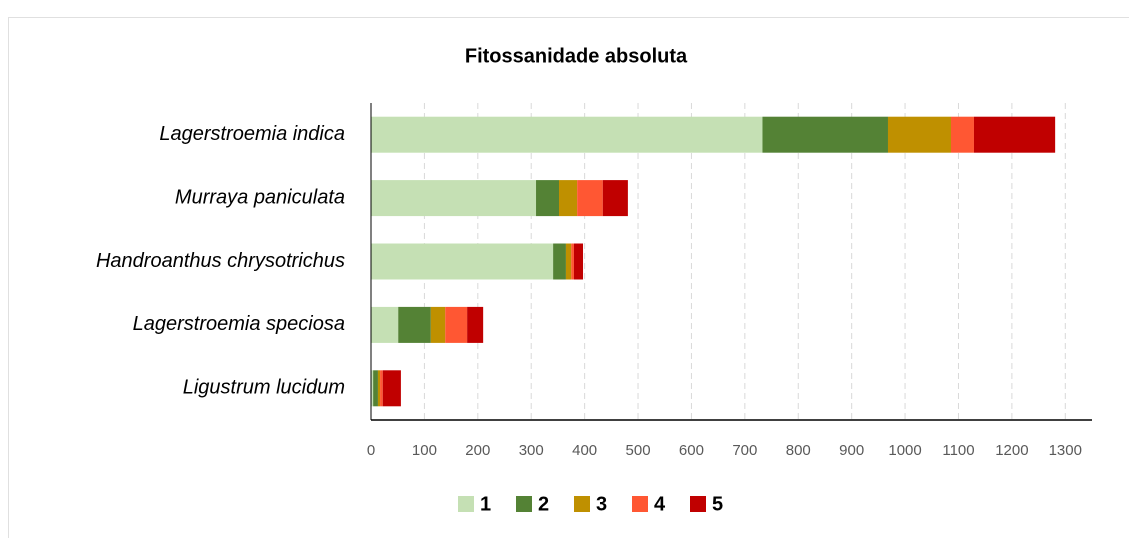 The width and height of the screenshot is (1129, 543). I want to click on x-tick-label: 200, so click(477, 450).